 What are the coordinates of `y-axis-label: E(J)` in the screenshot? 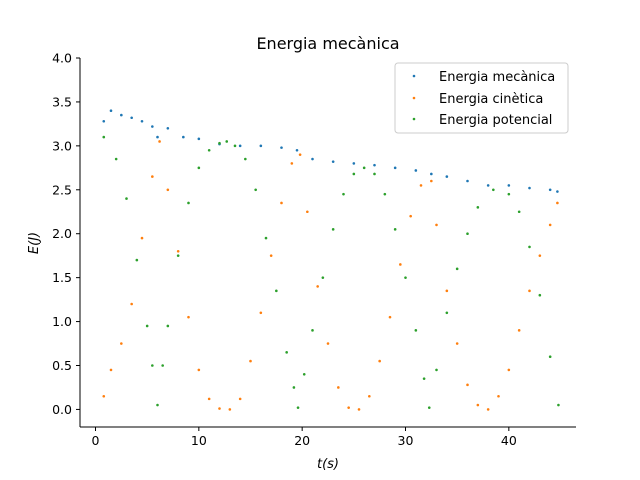 It's located at (34, 243).